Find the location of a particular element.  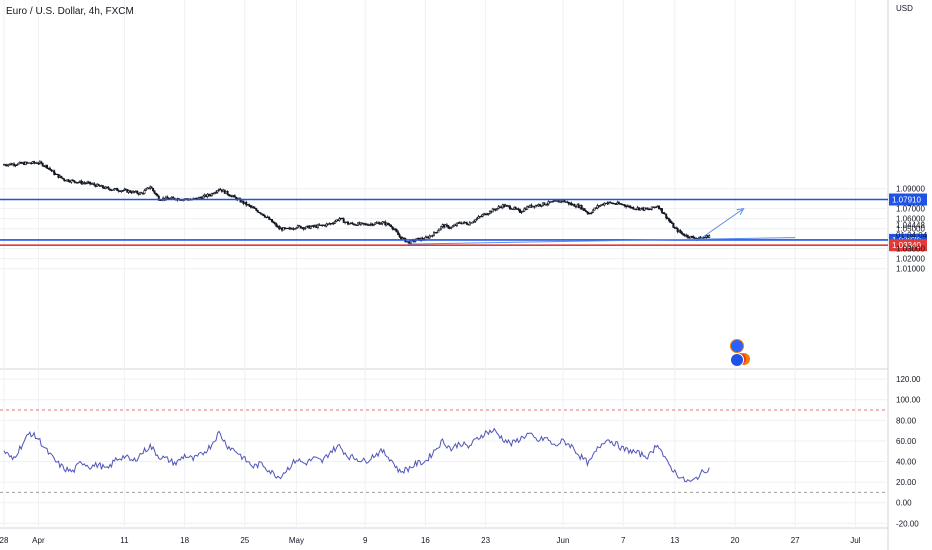

price-tick-label: 1.07000 is located at coordinates (910, 209).